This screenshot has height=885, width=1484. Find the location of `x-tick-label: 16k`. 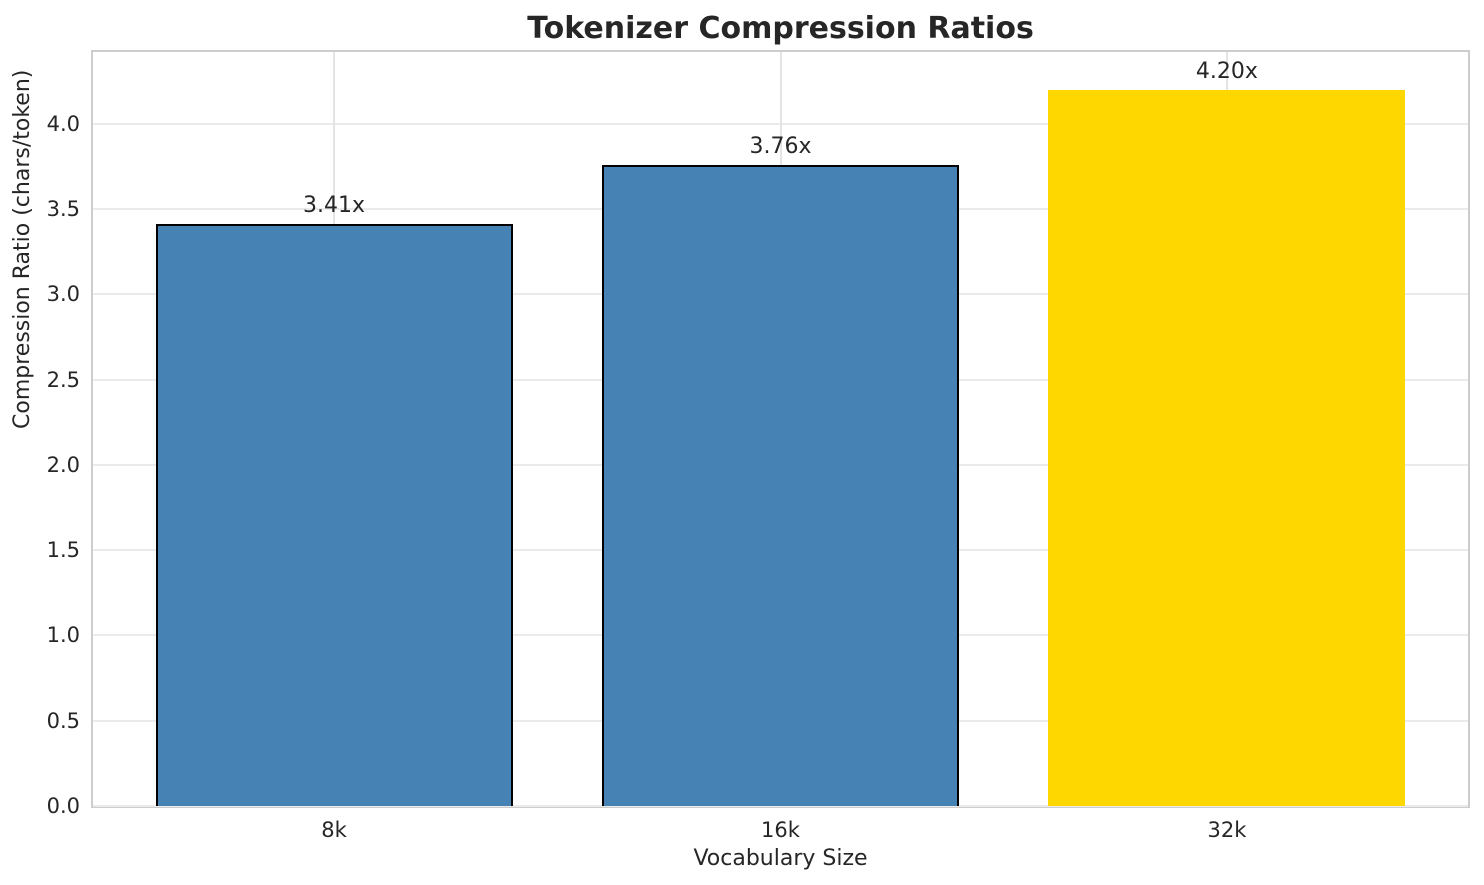

x-tick-label: 16k is located at coordinates (780, 830).